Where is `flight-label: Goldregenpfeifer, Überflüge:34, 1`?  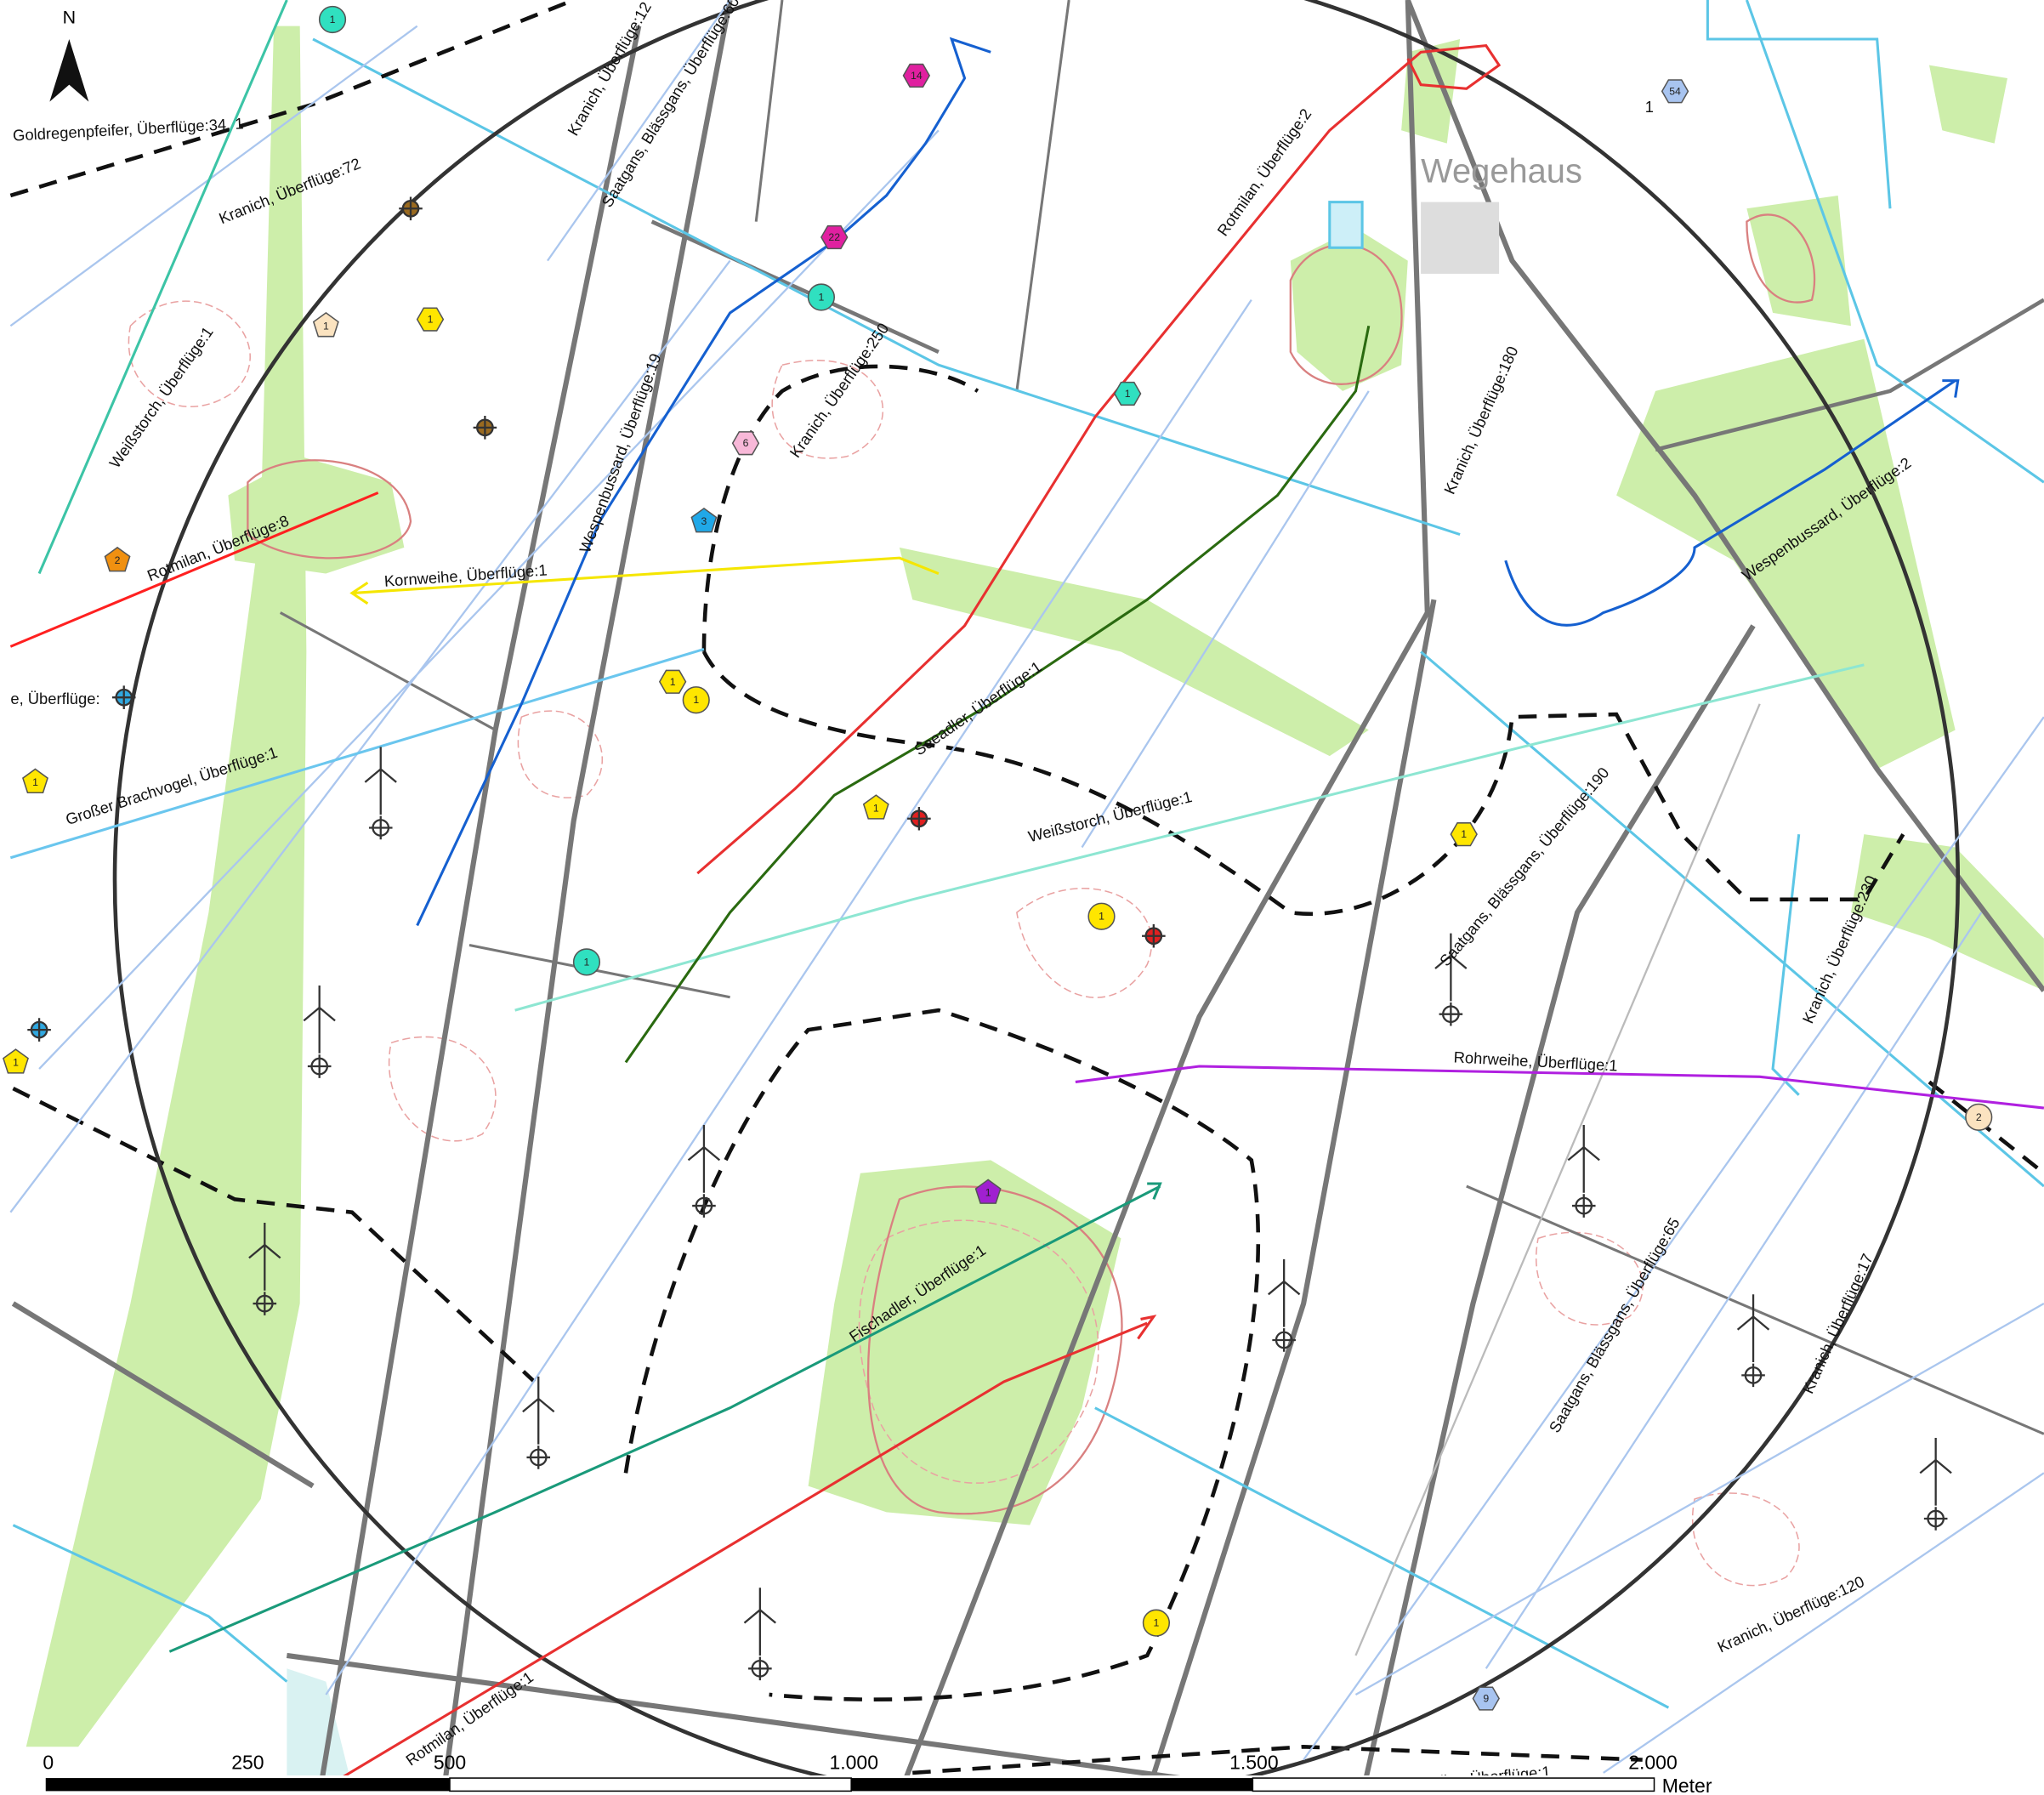 flight-label: Goldregenpfeifer, Überflüge:34, 1 is located at coordinates (128, 129).